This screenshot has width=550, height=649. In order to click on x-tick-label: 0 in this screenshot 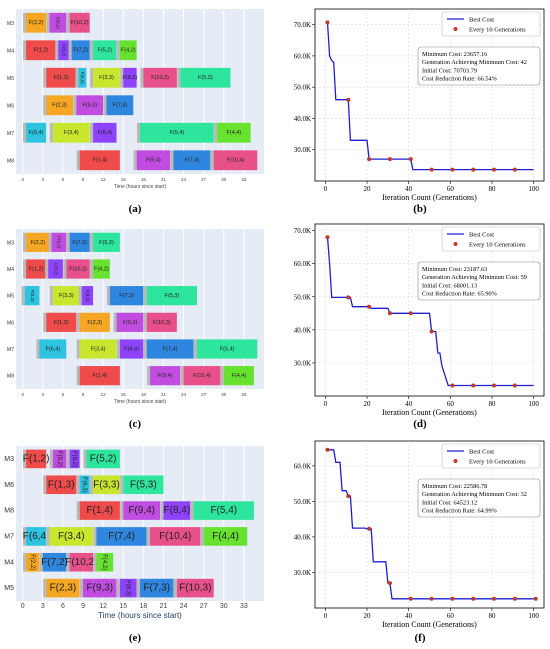, I will do `click(326, 616)`.